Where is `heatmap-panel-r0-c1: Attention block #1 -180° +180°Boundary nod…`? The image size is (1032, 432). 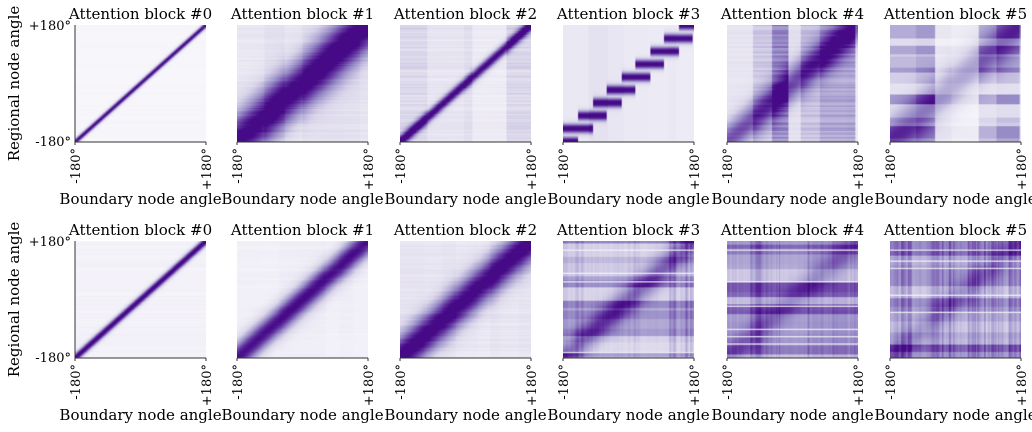 heatmap-panel-r0-c1: Attention block #1 -180° +180°Boundary nod… is located at coordinates (302, 106).